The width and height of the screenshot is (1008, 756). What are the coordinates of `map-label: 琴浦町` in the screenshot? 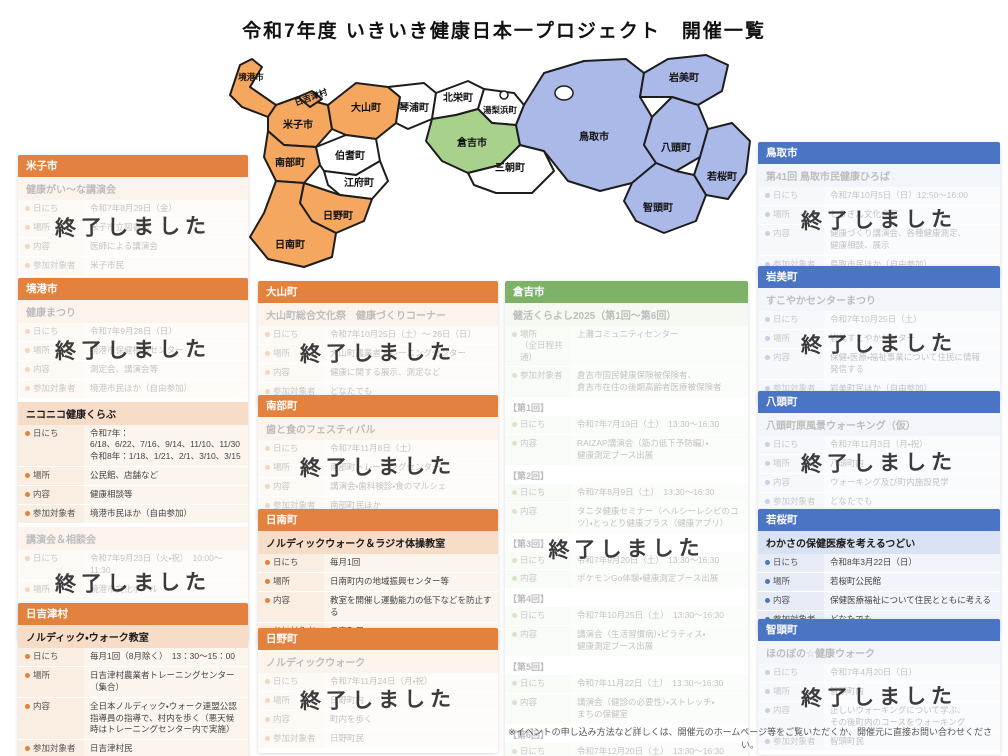 It's located at (413, 107).